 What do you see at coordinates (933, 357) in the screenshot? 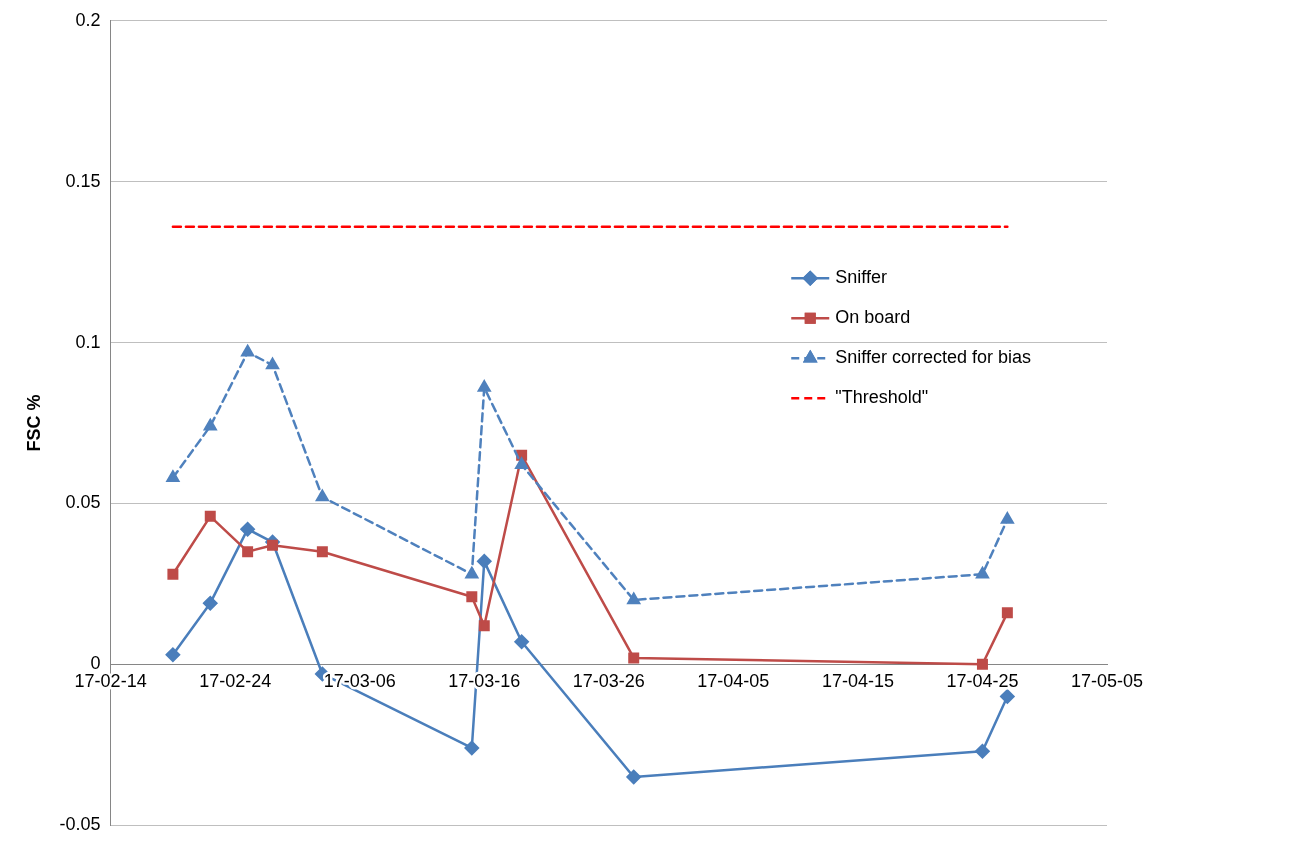
I see `legend-label: Sniffer corrected for bias` at bounding box center [933, 357].